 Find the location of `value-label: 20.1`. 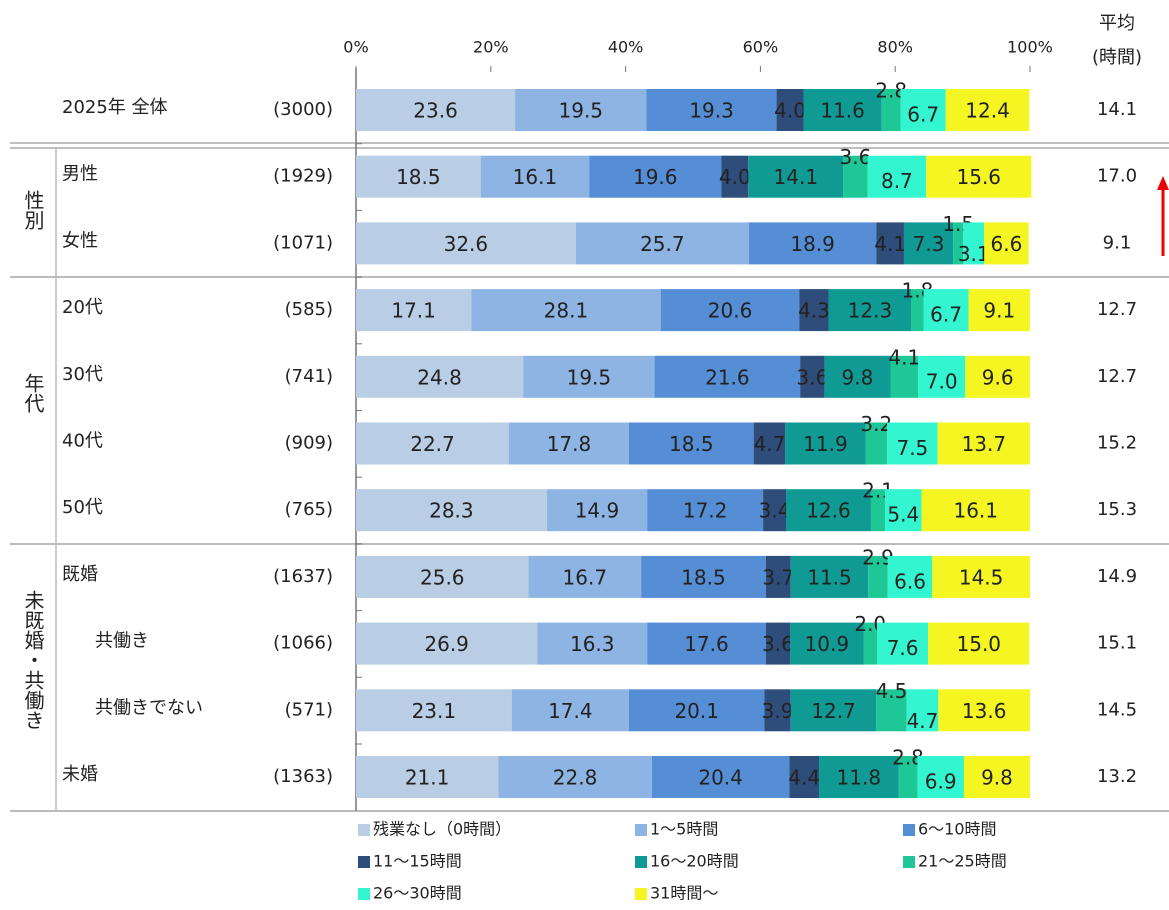

value-label: 20.1 is located at coordinates (696, 711).